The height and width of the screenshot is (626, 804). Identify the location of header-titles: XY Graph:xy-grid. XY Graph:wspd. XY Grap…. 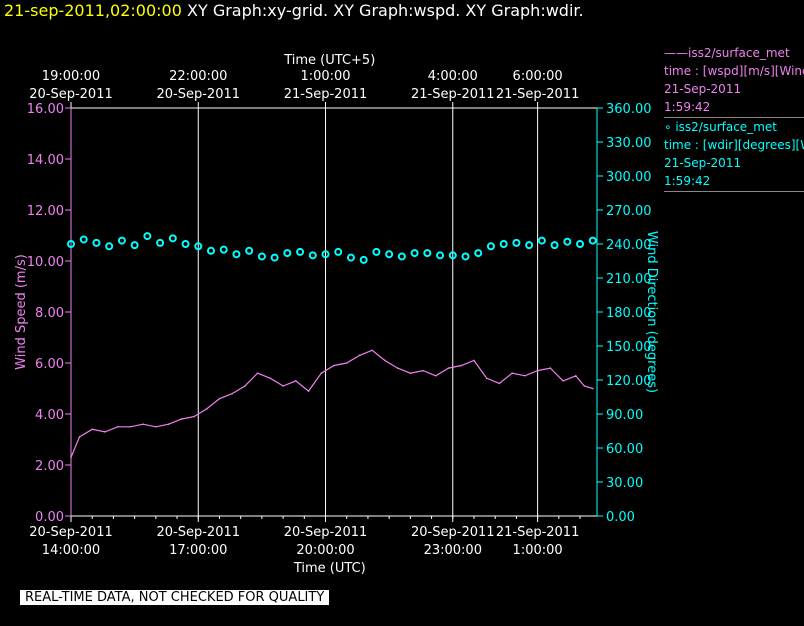
(385, 10).